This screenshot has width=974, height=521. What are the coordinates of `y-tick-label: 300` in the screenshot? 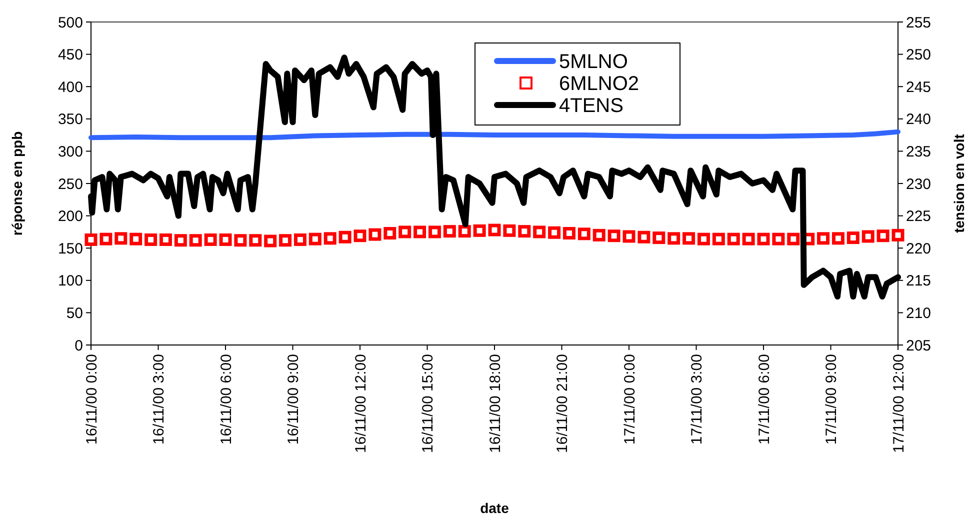 It's located at (70, 151).